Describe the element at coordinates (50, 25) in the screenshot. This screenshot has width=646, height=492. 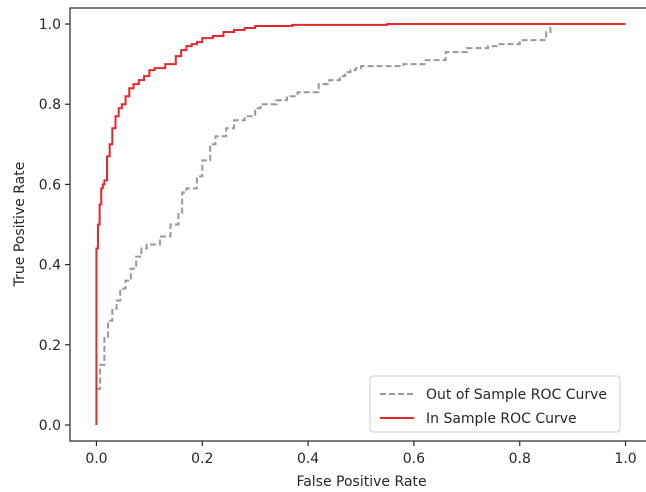
I see `y-tick-label: 1.0` at that location.